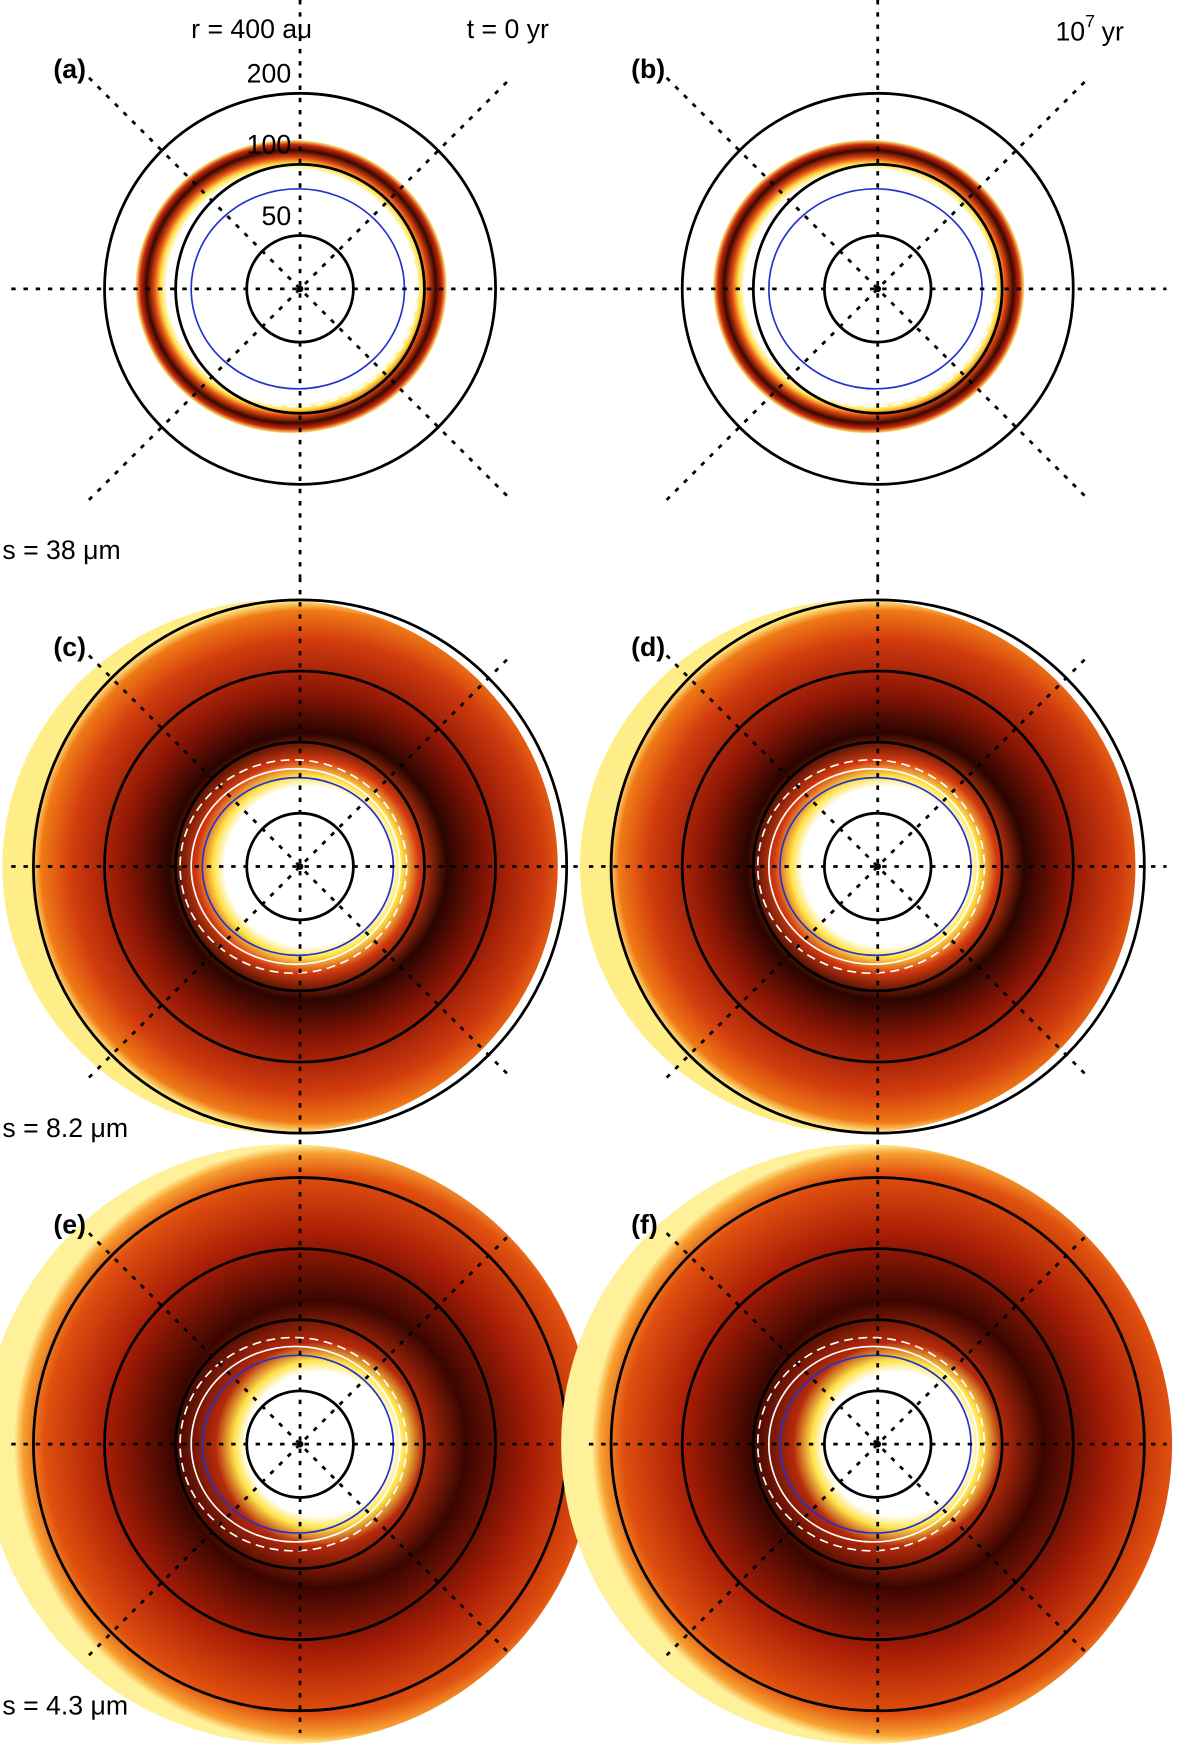  Describe the element at coordinates (648, 647) in the screenshot. I see `panel-label: (d)` at that location.